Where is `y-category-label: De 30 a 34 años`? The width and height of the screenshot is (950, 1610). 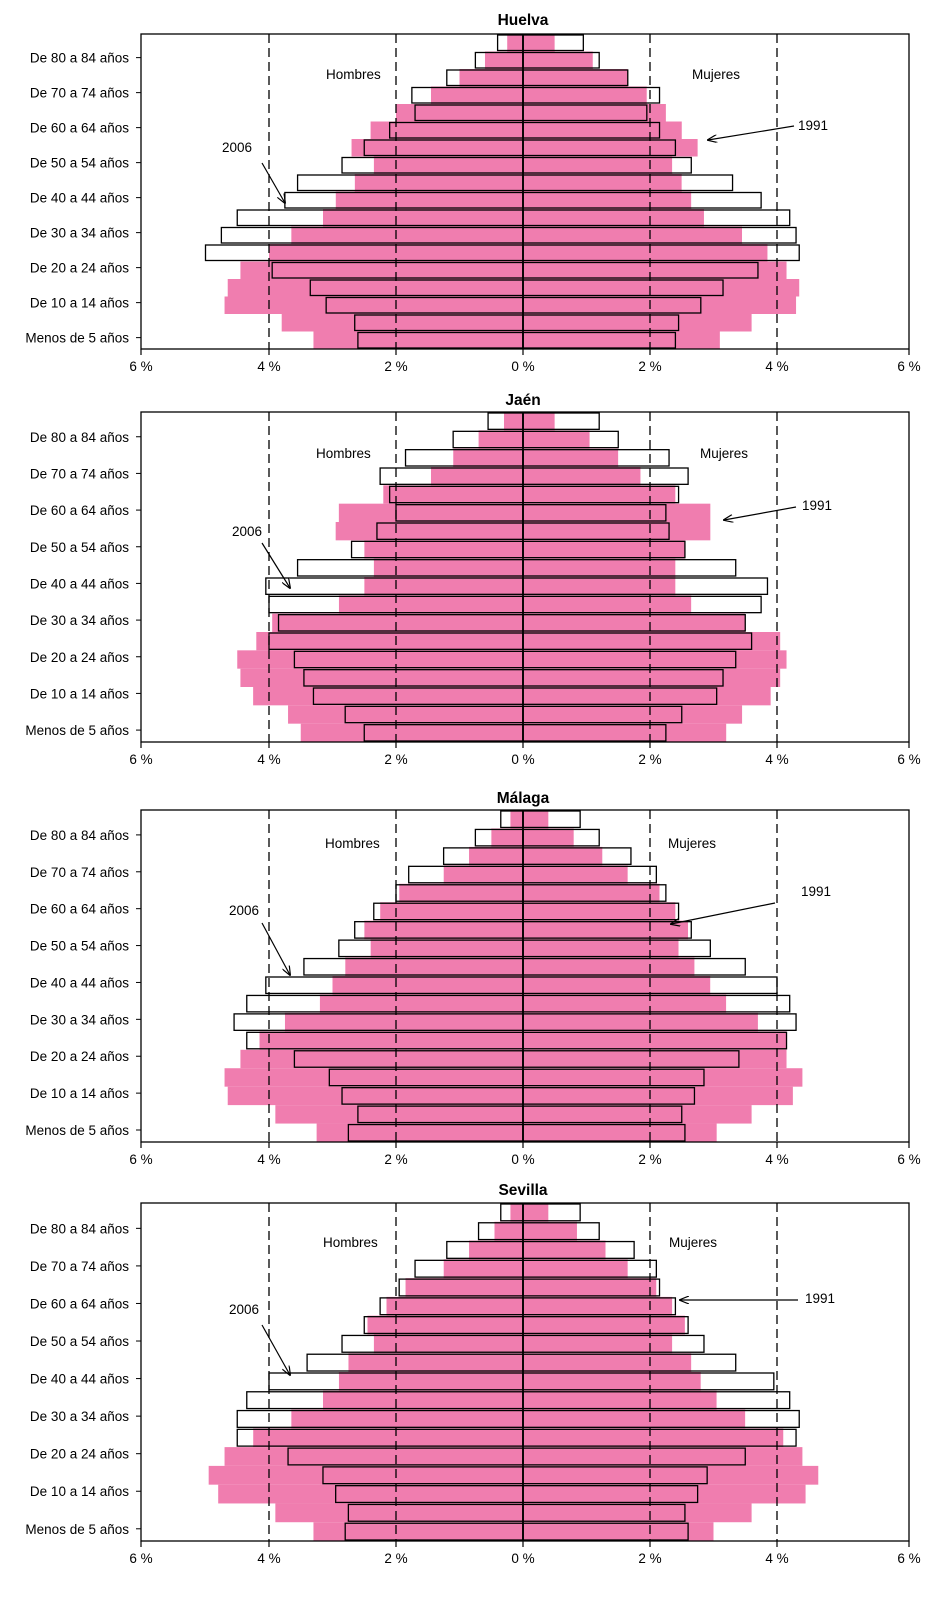 y-category-label: De 30 a 34 años is located at coordinates (79, 1416).